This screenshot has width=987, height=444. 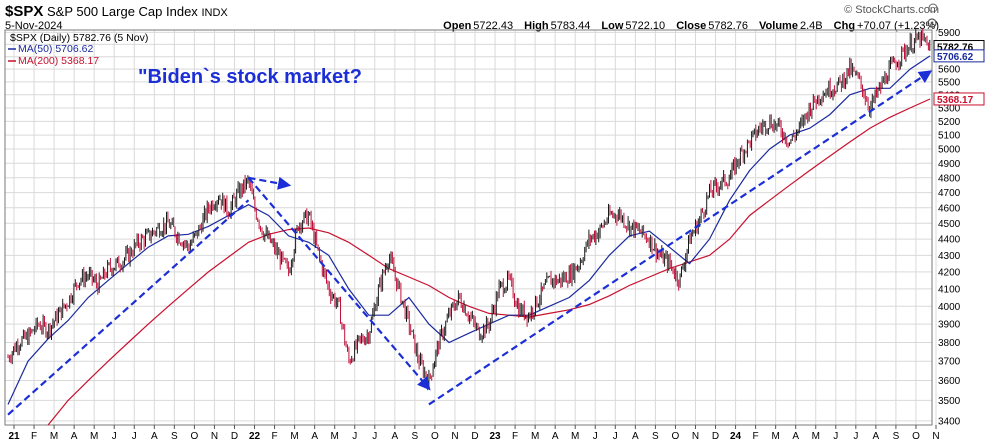 What do you see at coordinates (949, 136) in the screenshot?
I see `y-tick-label: 5100` at bounding box center [949, 136].